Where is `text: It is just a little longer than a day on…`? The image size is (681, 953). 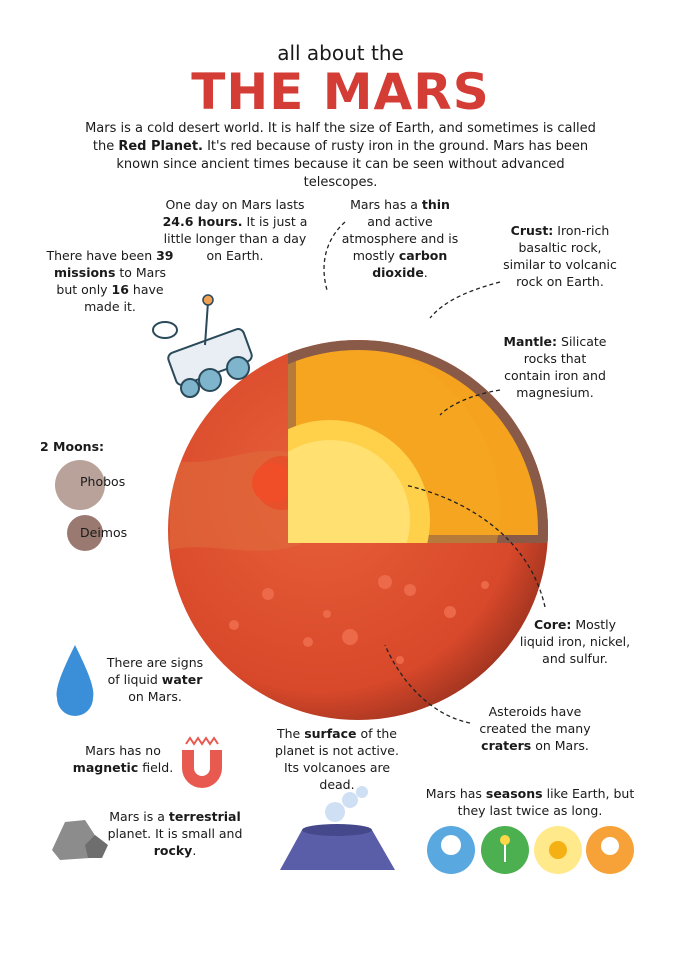 text: It is just a little longer than a day on… is located at coordinates (235, 238).